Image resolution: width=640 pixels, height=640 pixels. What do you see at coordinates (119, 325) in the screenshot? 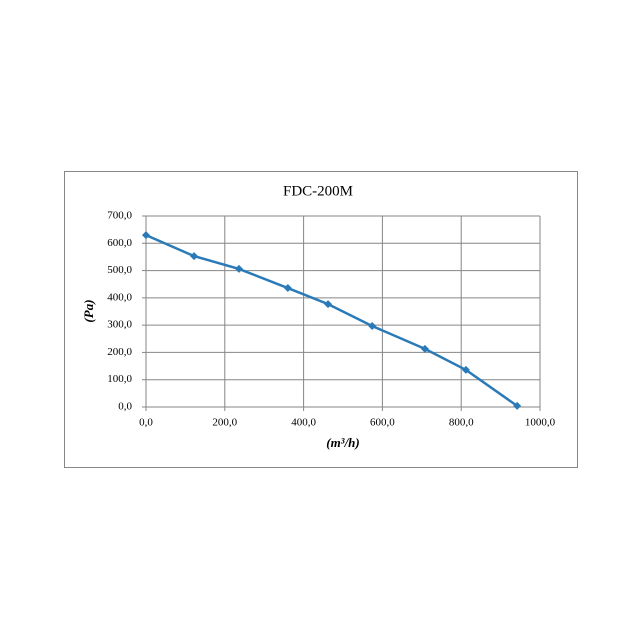
I see `y-tick-label: 300,0` at bounding box center [119, 325].